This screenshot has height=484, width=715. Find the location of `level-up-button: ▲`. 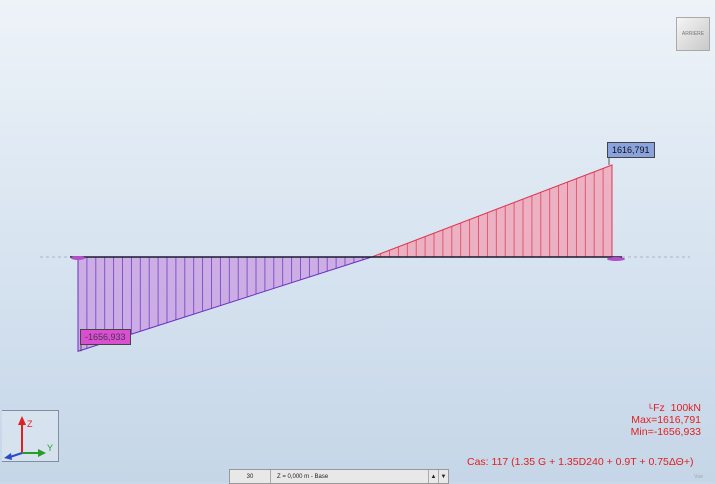

level-up-button: ▲ is located at coordinates (433, 476).